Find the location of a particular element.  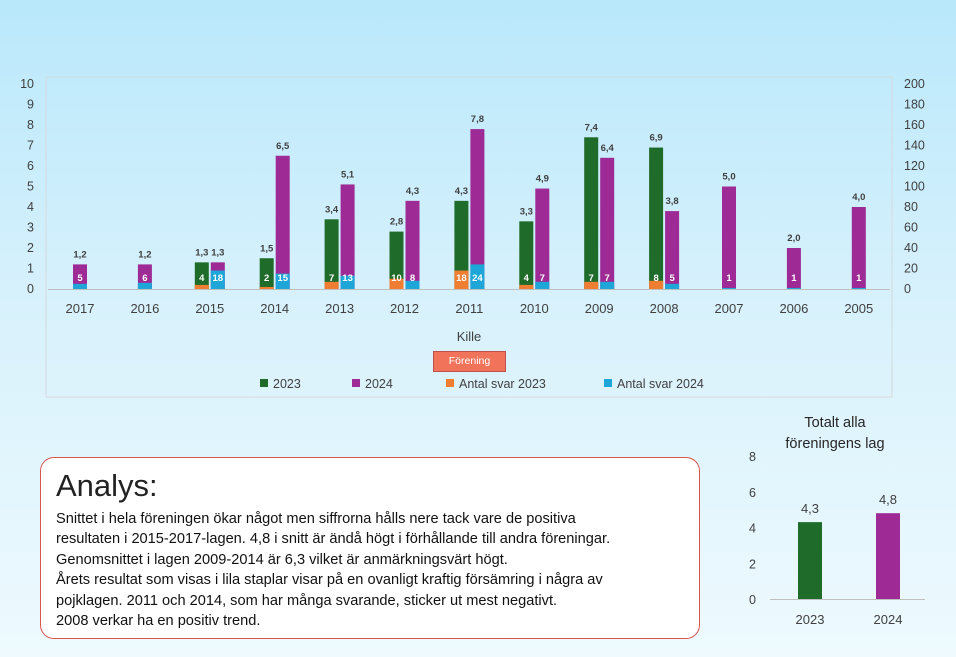

data-label-antal-svar-2024: 18 is located at coordinates (218, 278).